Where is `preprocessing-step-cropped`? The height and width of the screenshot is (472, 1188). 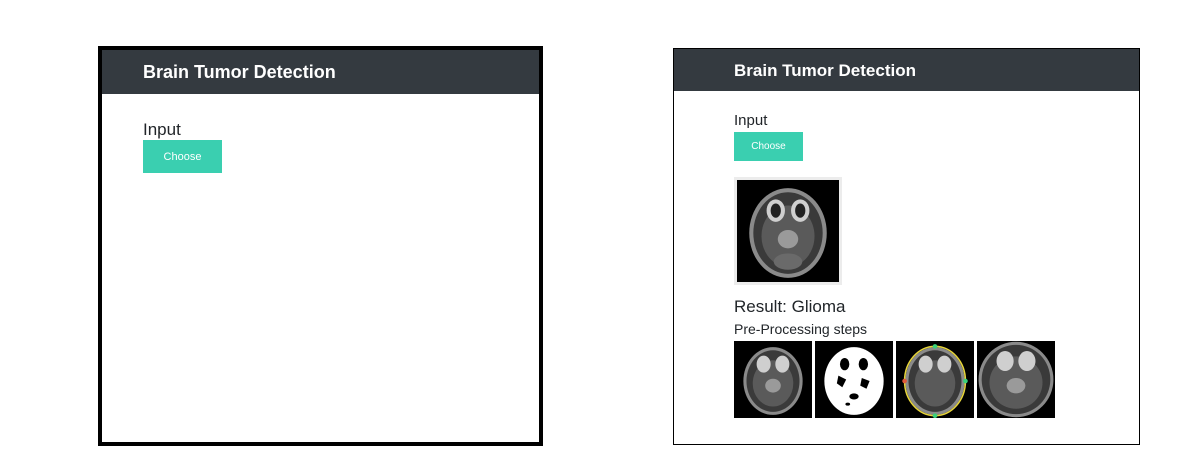
preprocessing-step-cropped is located at coordinates (1016, 379).